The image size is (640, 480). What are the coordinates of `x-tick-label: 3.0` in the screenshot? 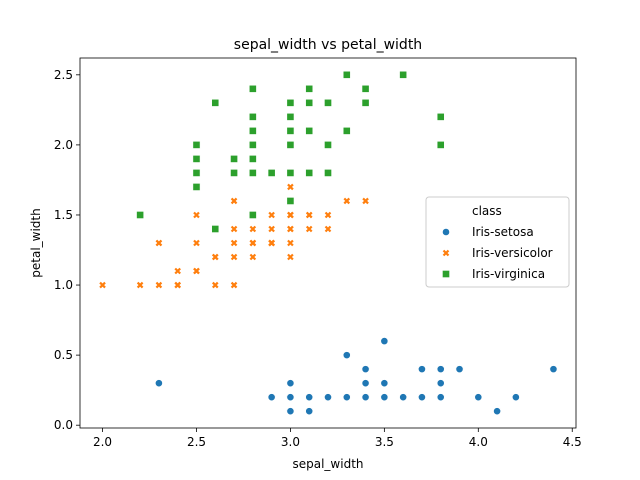 It's located at (290, 442).